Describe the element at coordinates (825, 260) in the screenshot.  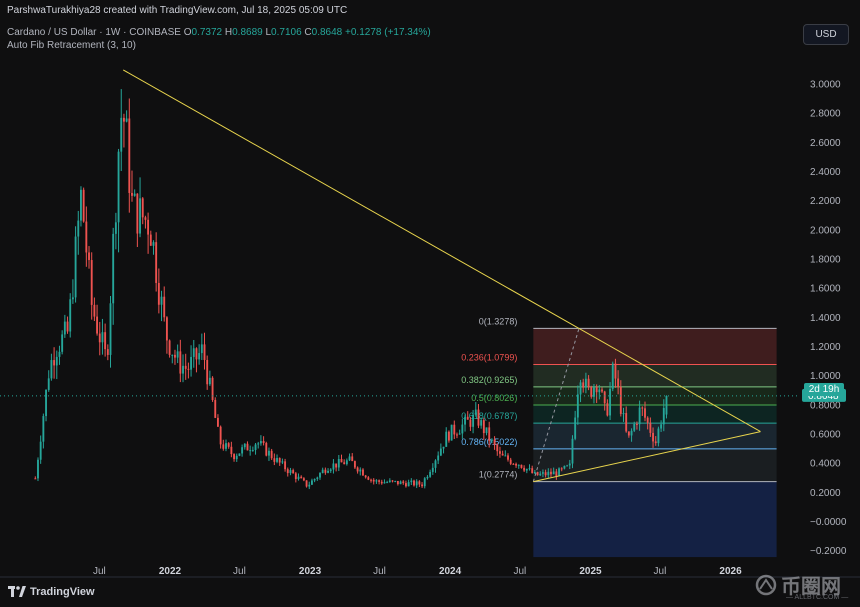
I see `price-axis-label: 1.8000` at that location.